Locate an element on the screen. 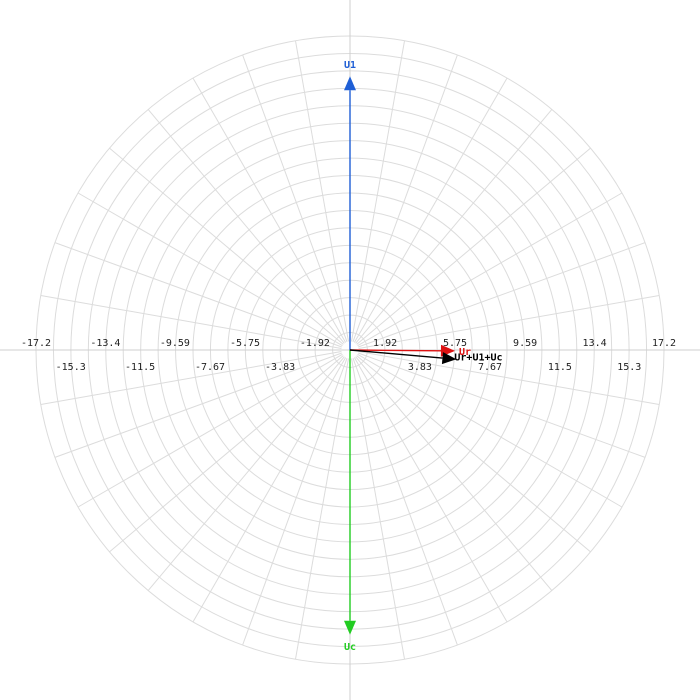 This screenshot has width=700, height=700. phasor-uc-label: Uc is located at coordinates (350, 647).